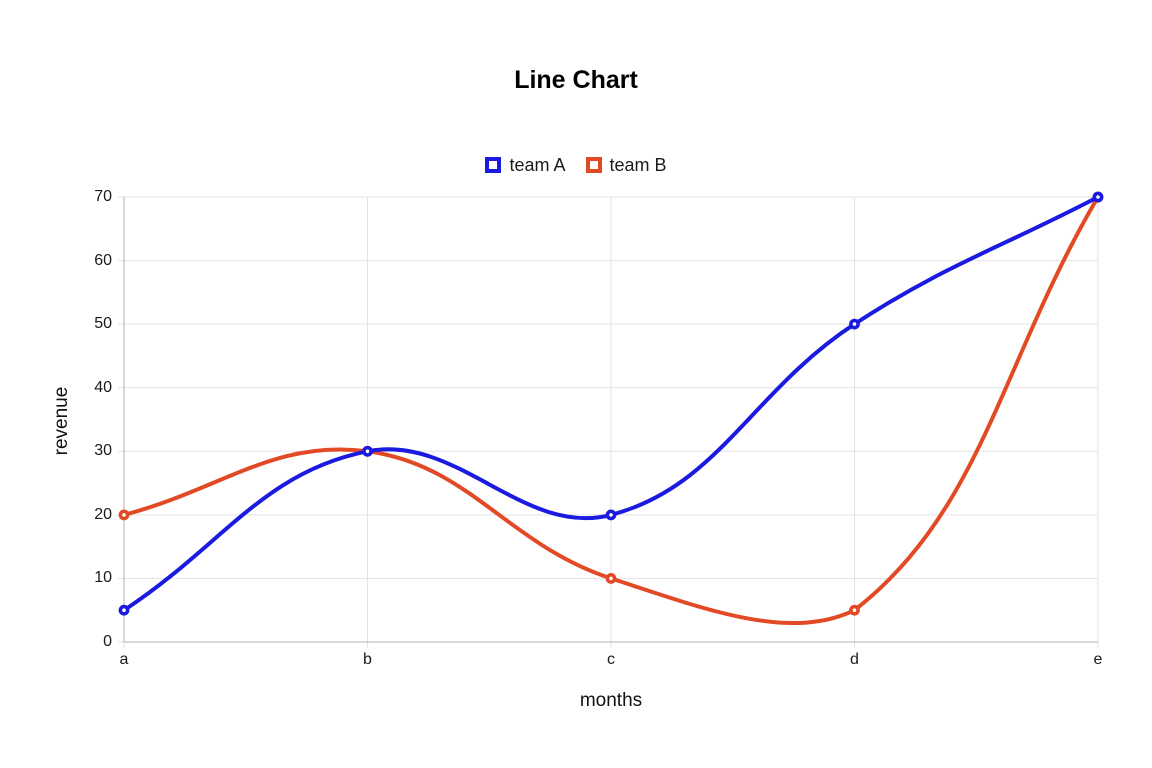  Describe the element at coordinates (103, 324) in the screenshot. I see `y-tick-label: 50` at that location.